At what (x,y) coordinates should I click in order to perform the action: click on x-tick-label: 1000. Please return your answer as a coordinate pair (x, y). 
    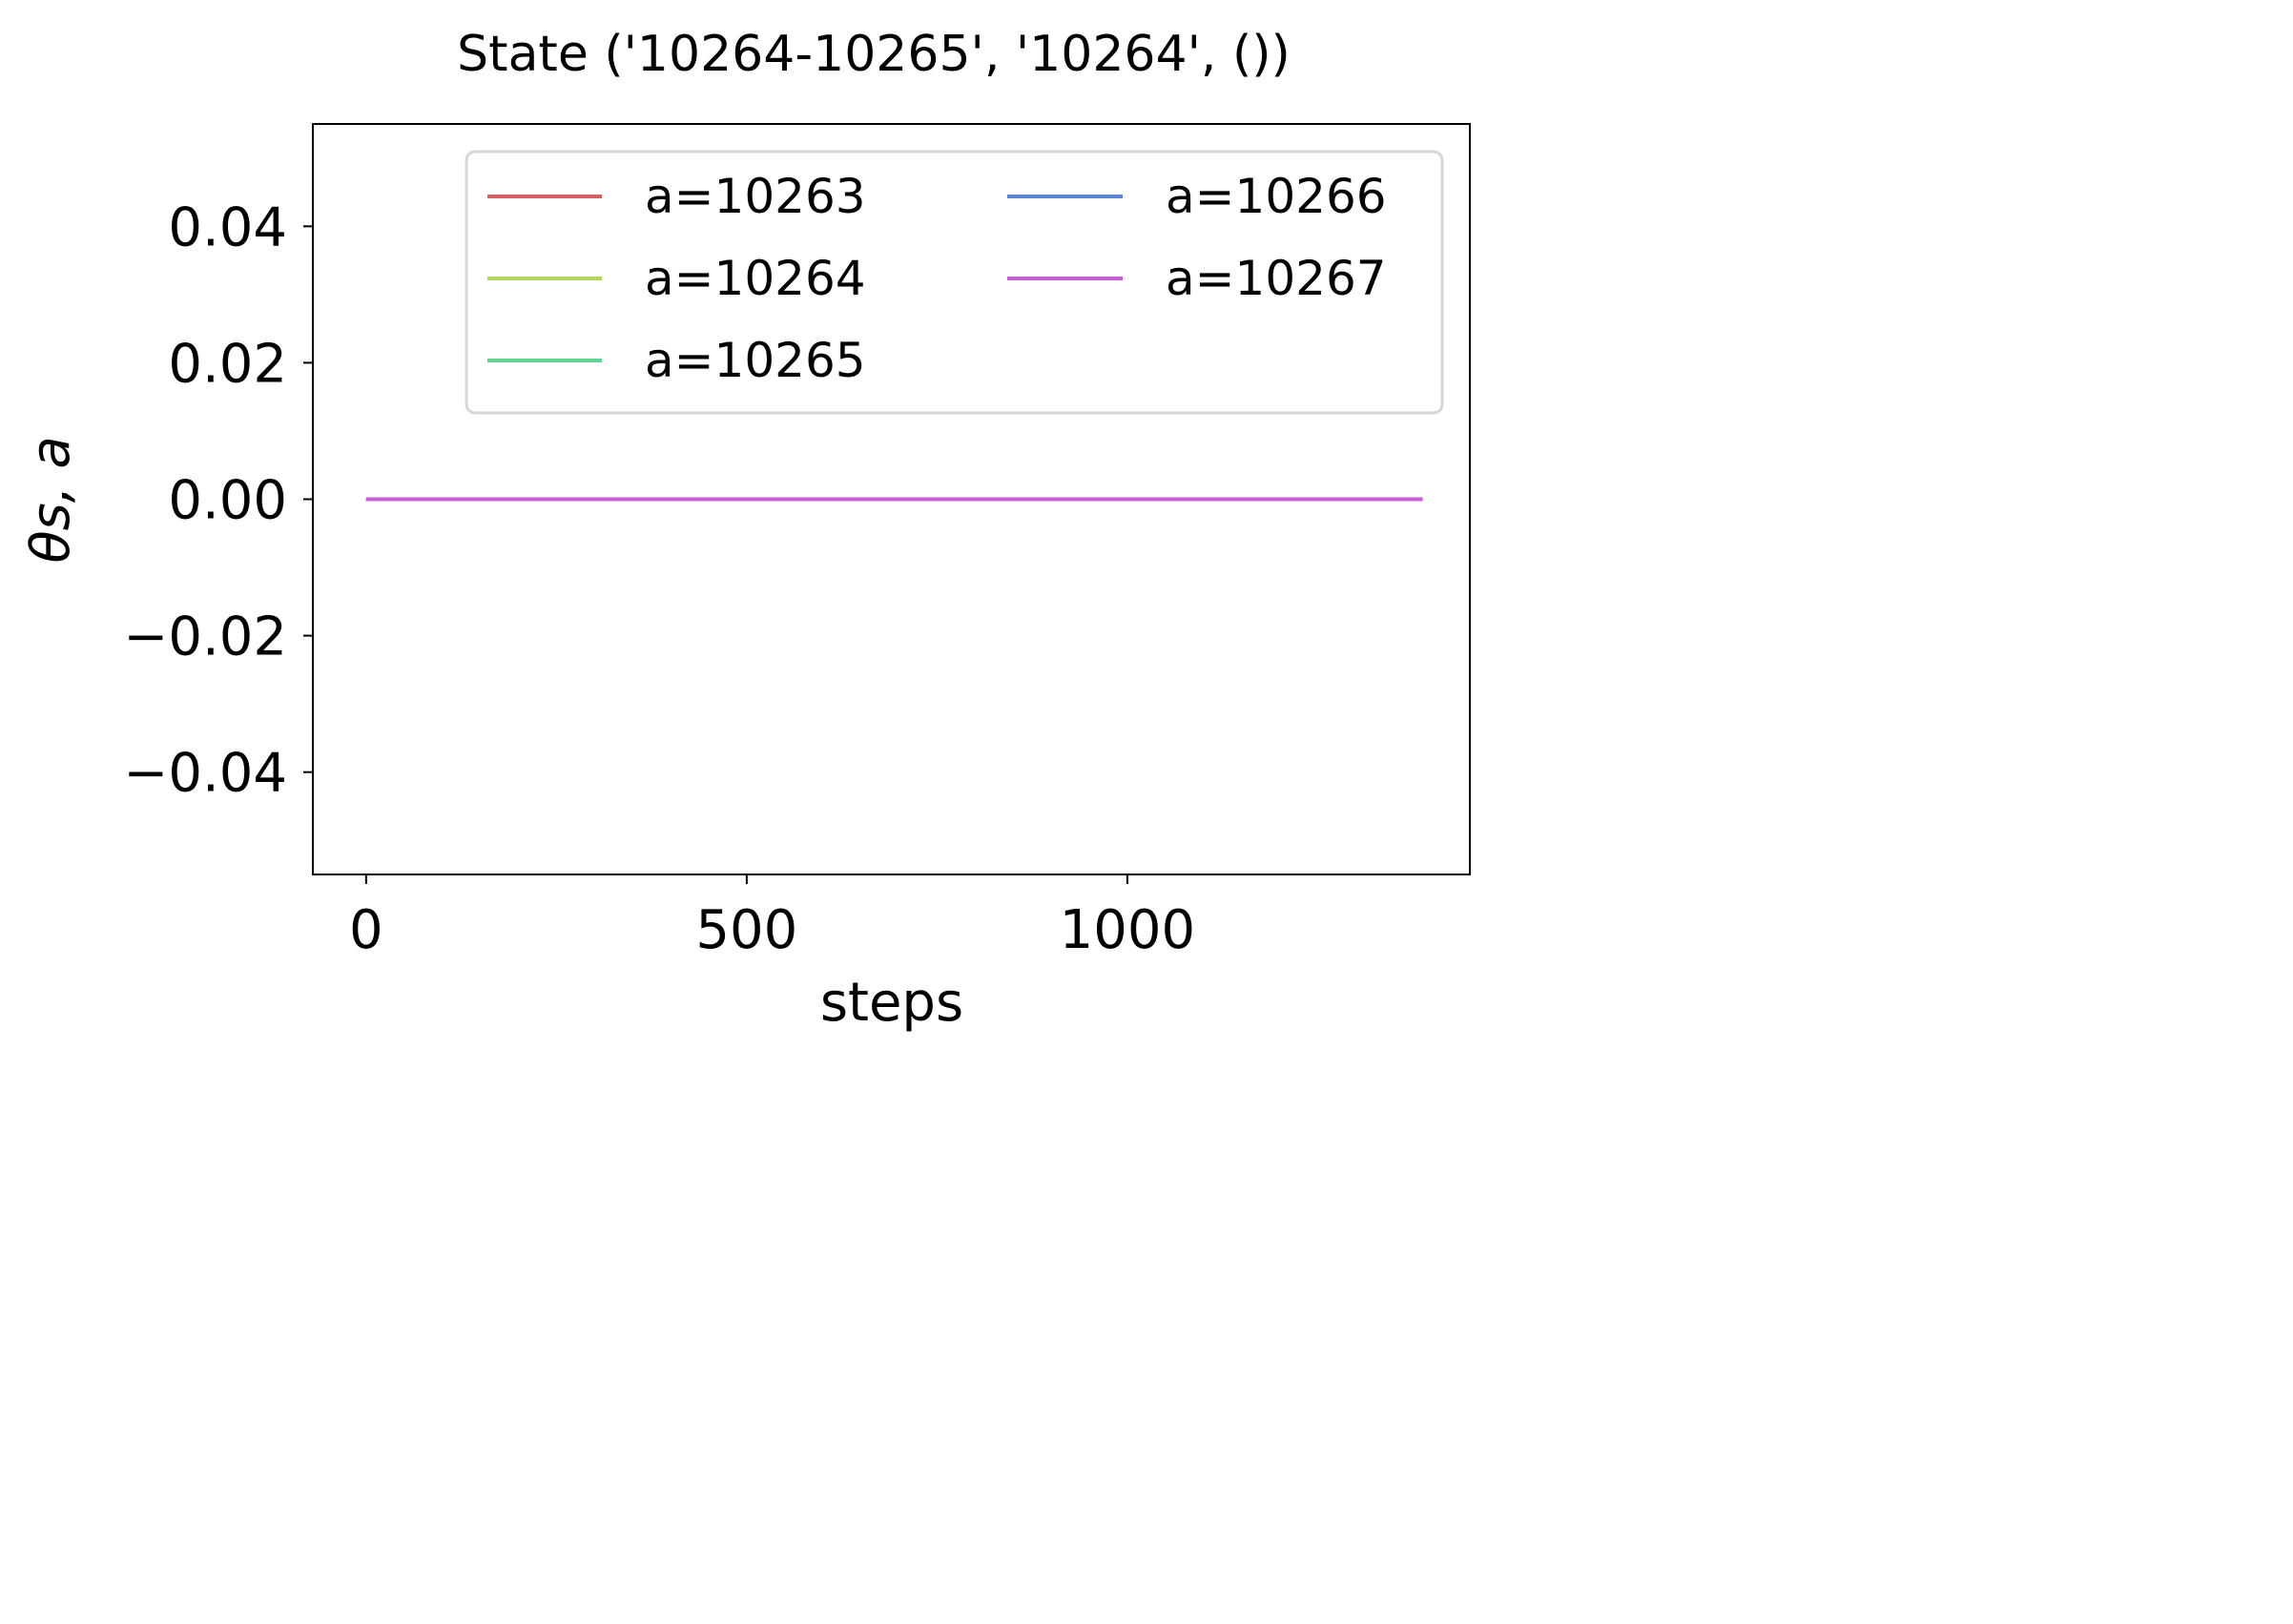
    Looking at the image, I should click on (1128, 930).